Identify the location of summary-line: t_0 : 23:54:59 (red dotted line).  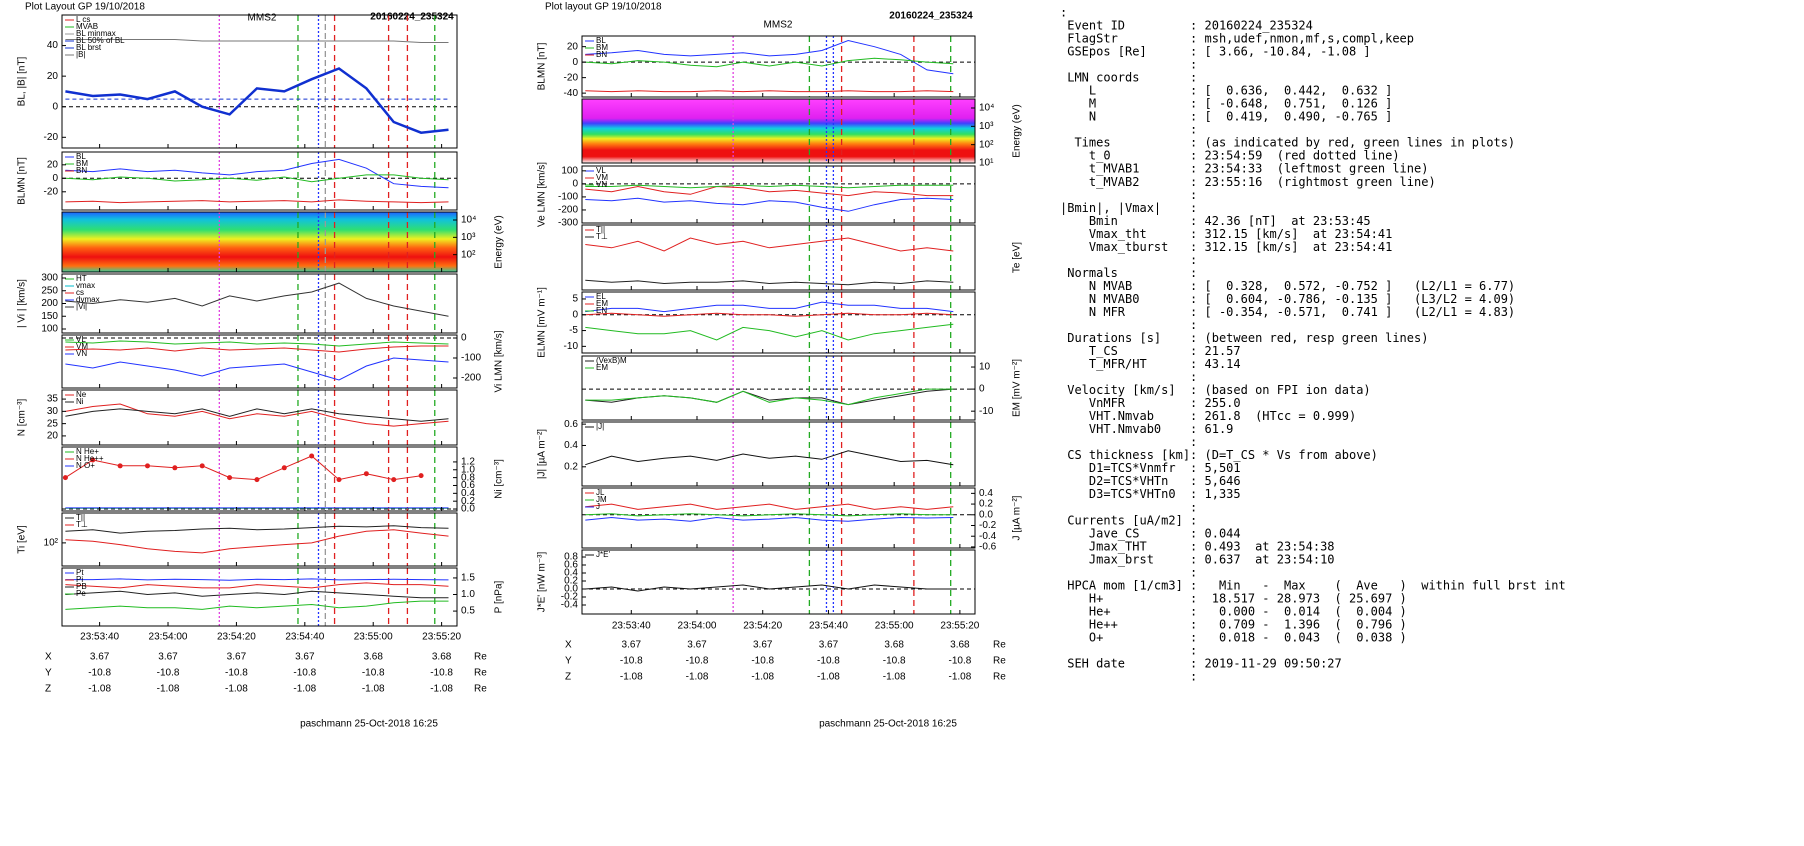
(1230, 156).